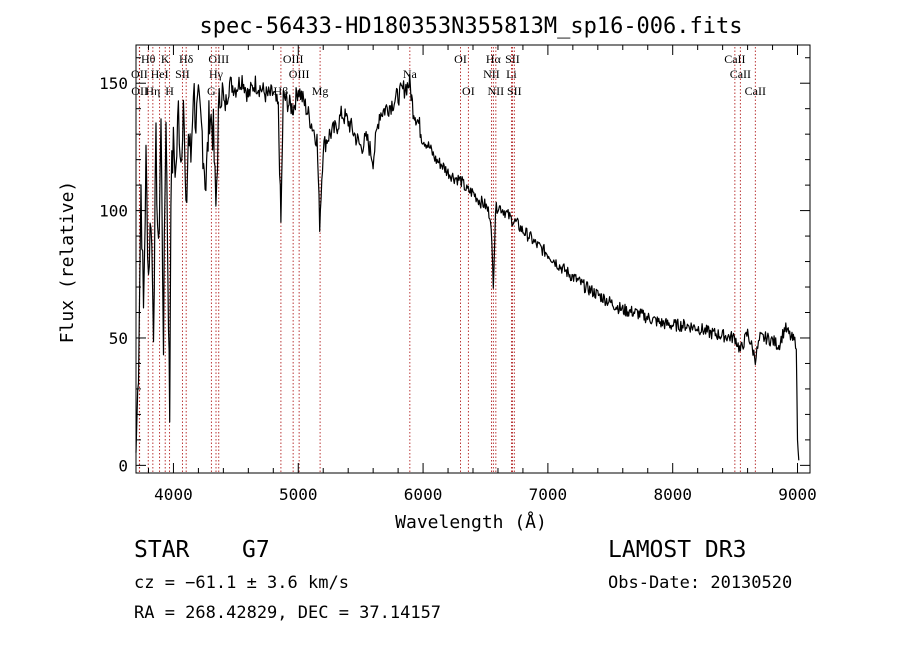 The height and width of the screenshot is (649, 900). Describe the element at coordinates (113, 211) in the screenshot. I see `y-tick-label: 100` at that location.